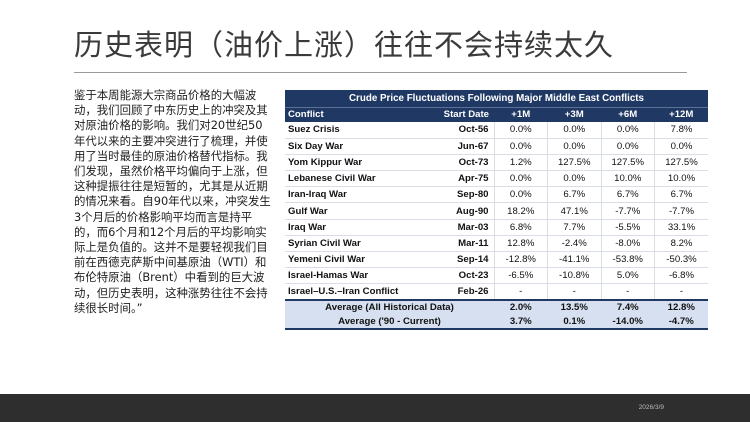 The image size is (750, 422). Describe the element at coordinates (521, 307) in the screenshot. I see `average-1m-cell: 2.0%` at that location.